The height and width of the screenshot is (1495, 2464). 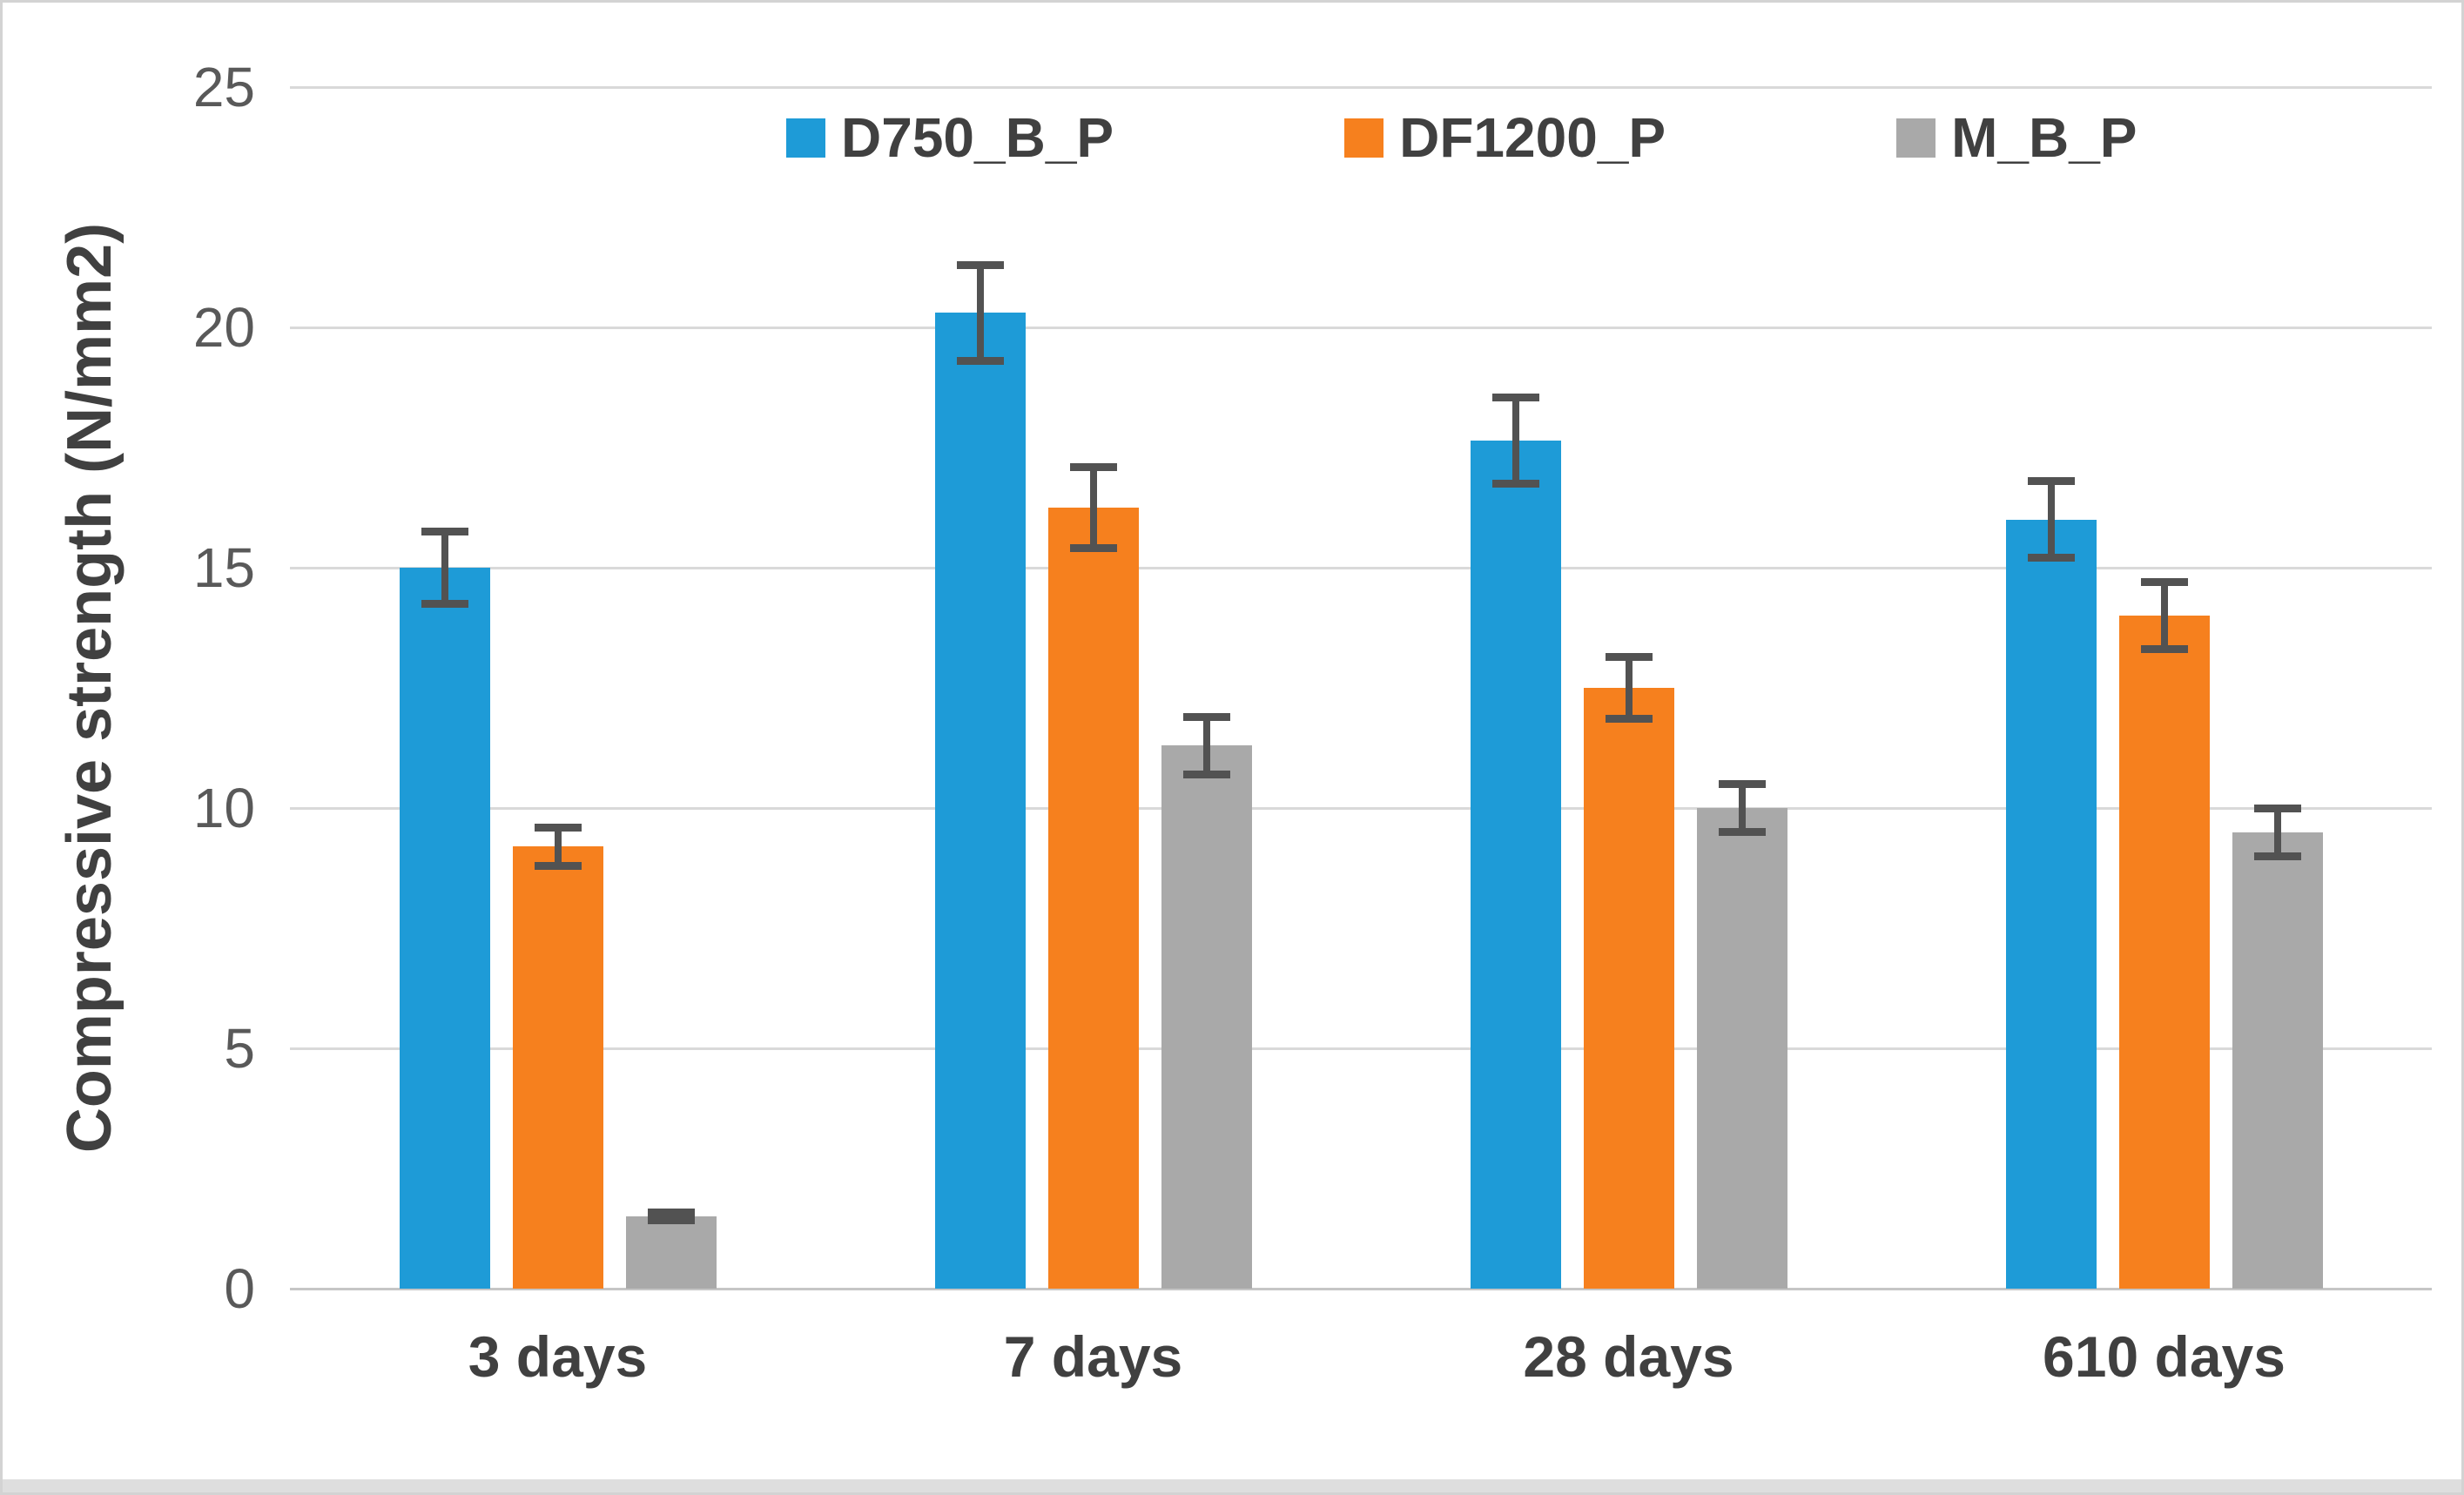 What do you see at coordinates (445, 567) in the screenshot?
I see `error-bar-D750_B_P-3-days` at bounding box center [445, 567].